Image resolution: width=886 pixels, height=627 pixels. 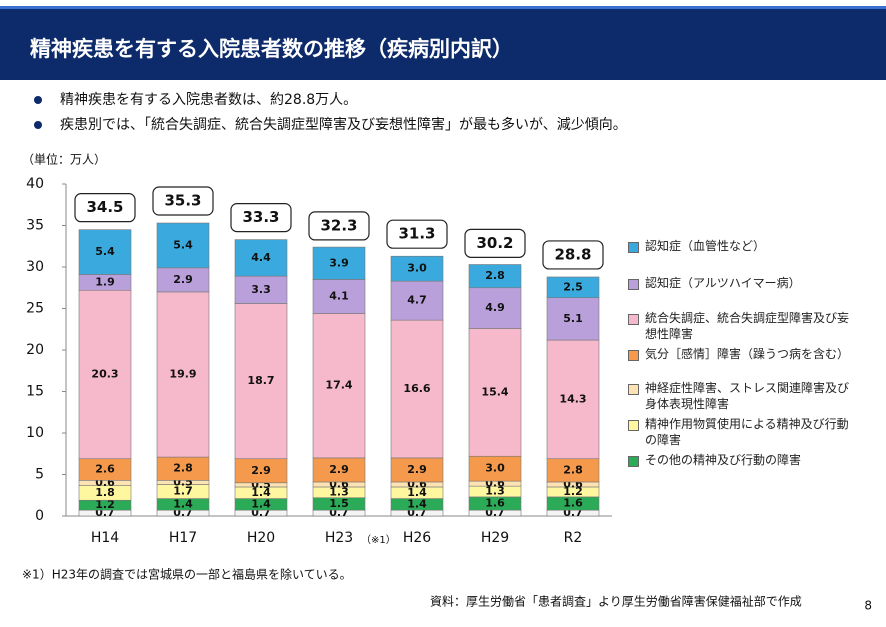 I want to click on total-label: 31.3, so click(x=416, y=234).